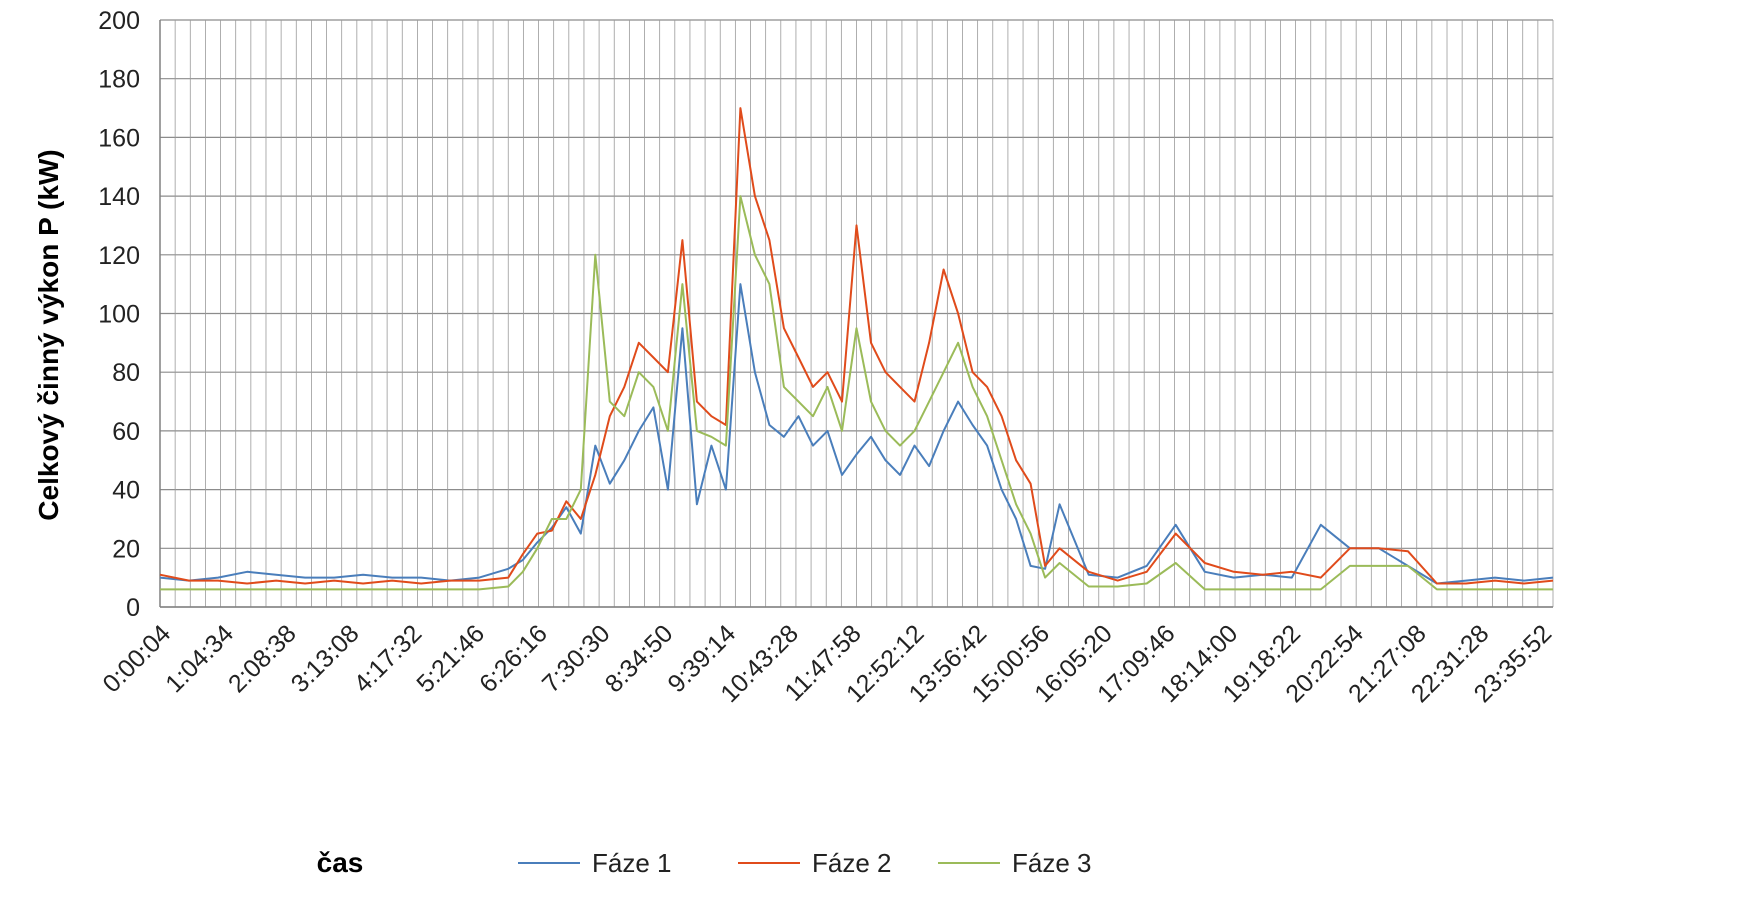 This screenshot has width=1739, height=904. I want to click on y-axis-title: Celkový činný výkon P (kW), so click(48, 334).